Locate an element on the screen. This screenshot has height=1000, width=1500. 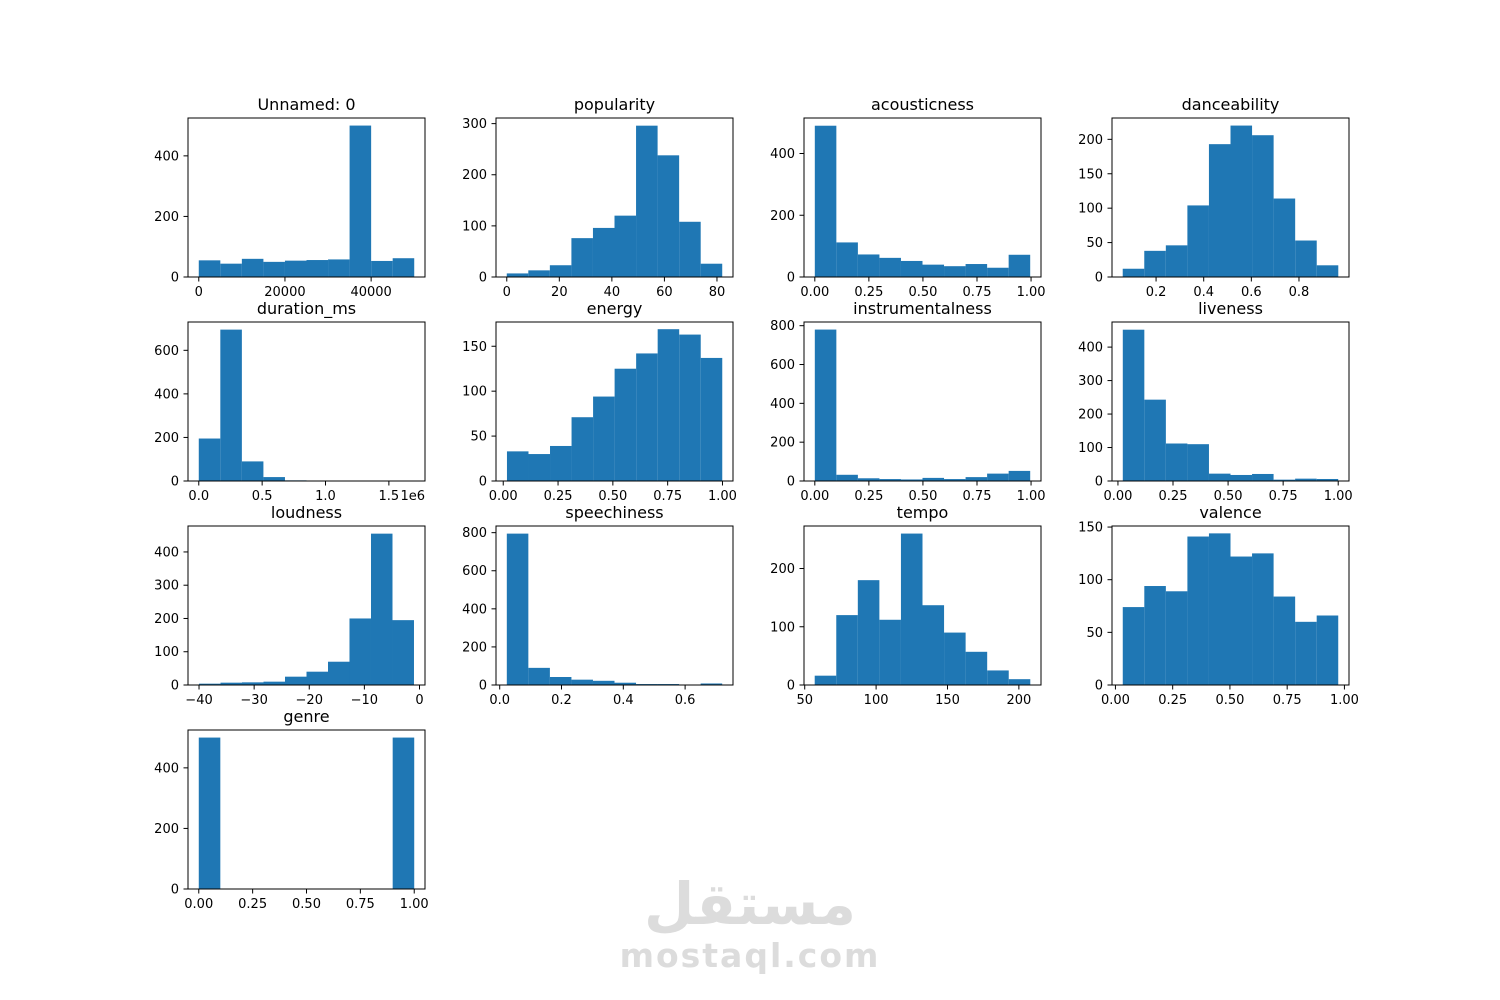
y-tick-label: 150 is located at coordinates (1090, 174).